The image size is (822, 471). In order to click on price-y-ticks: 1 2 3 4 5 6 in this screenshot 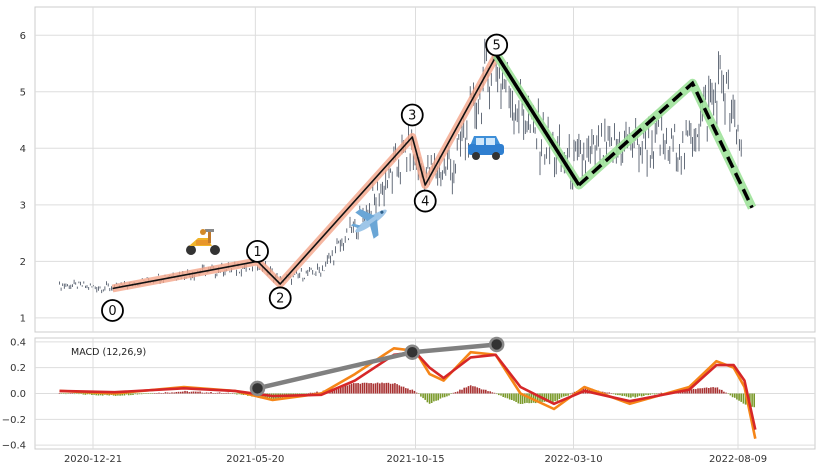, I will do `click(23, 178)`.